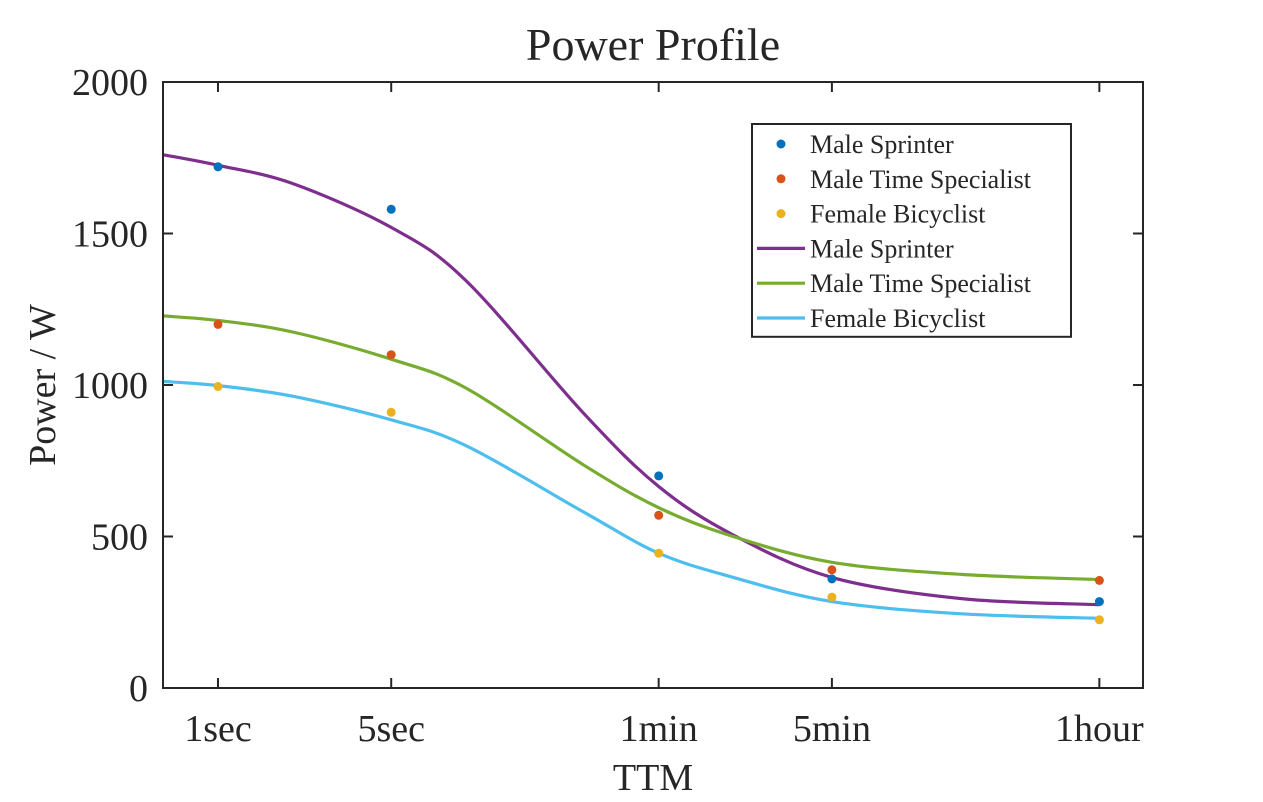 The height and width of the screenshot is (802, 1263). Describe the element at coordinates (391, 729) in the screenshot. I see `x-tick-label: 5sec` at that location.